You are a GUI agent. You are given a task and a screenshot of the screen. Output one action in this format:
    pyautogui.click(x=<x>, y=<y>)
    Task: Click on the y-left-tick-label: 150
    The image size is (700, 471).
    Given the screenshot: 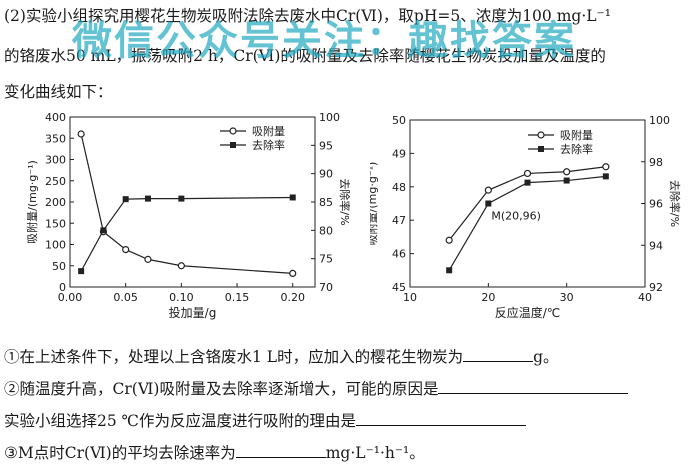 What is the action you would take?
    pyautogui.click(x=55, y=223)
    